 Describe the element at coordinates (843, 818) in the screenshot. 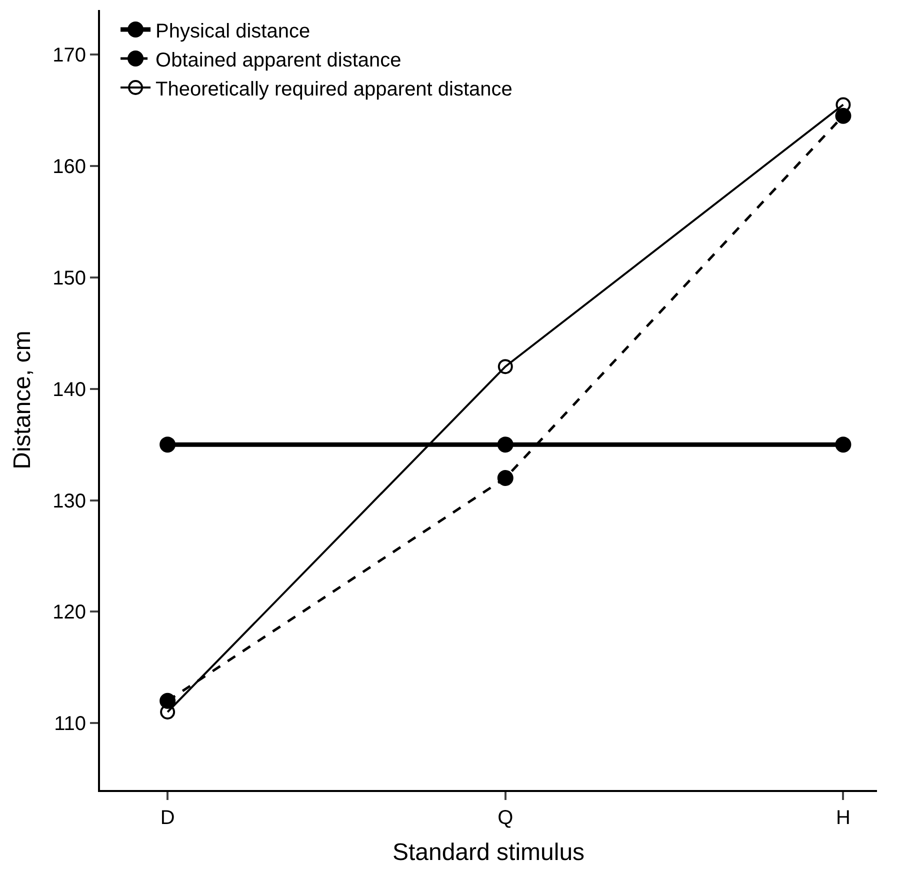

I see `x-tick-label: H` at that location.